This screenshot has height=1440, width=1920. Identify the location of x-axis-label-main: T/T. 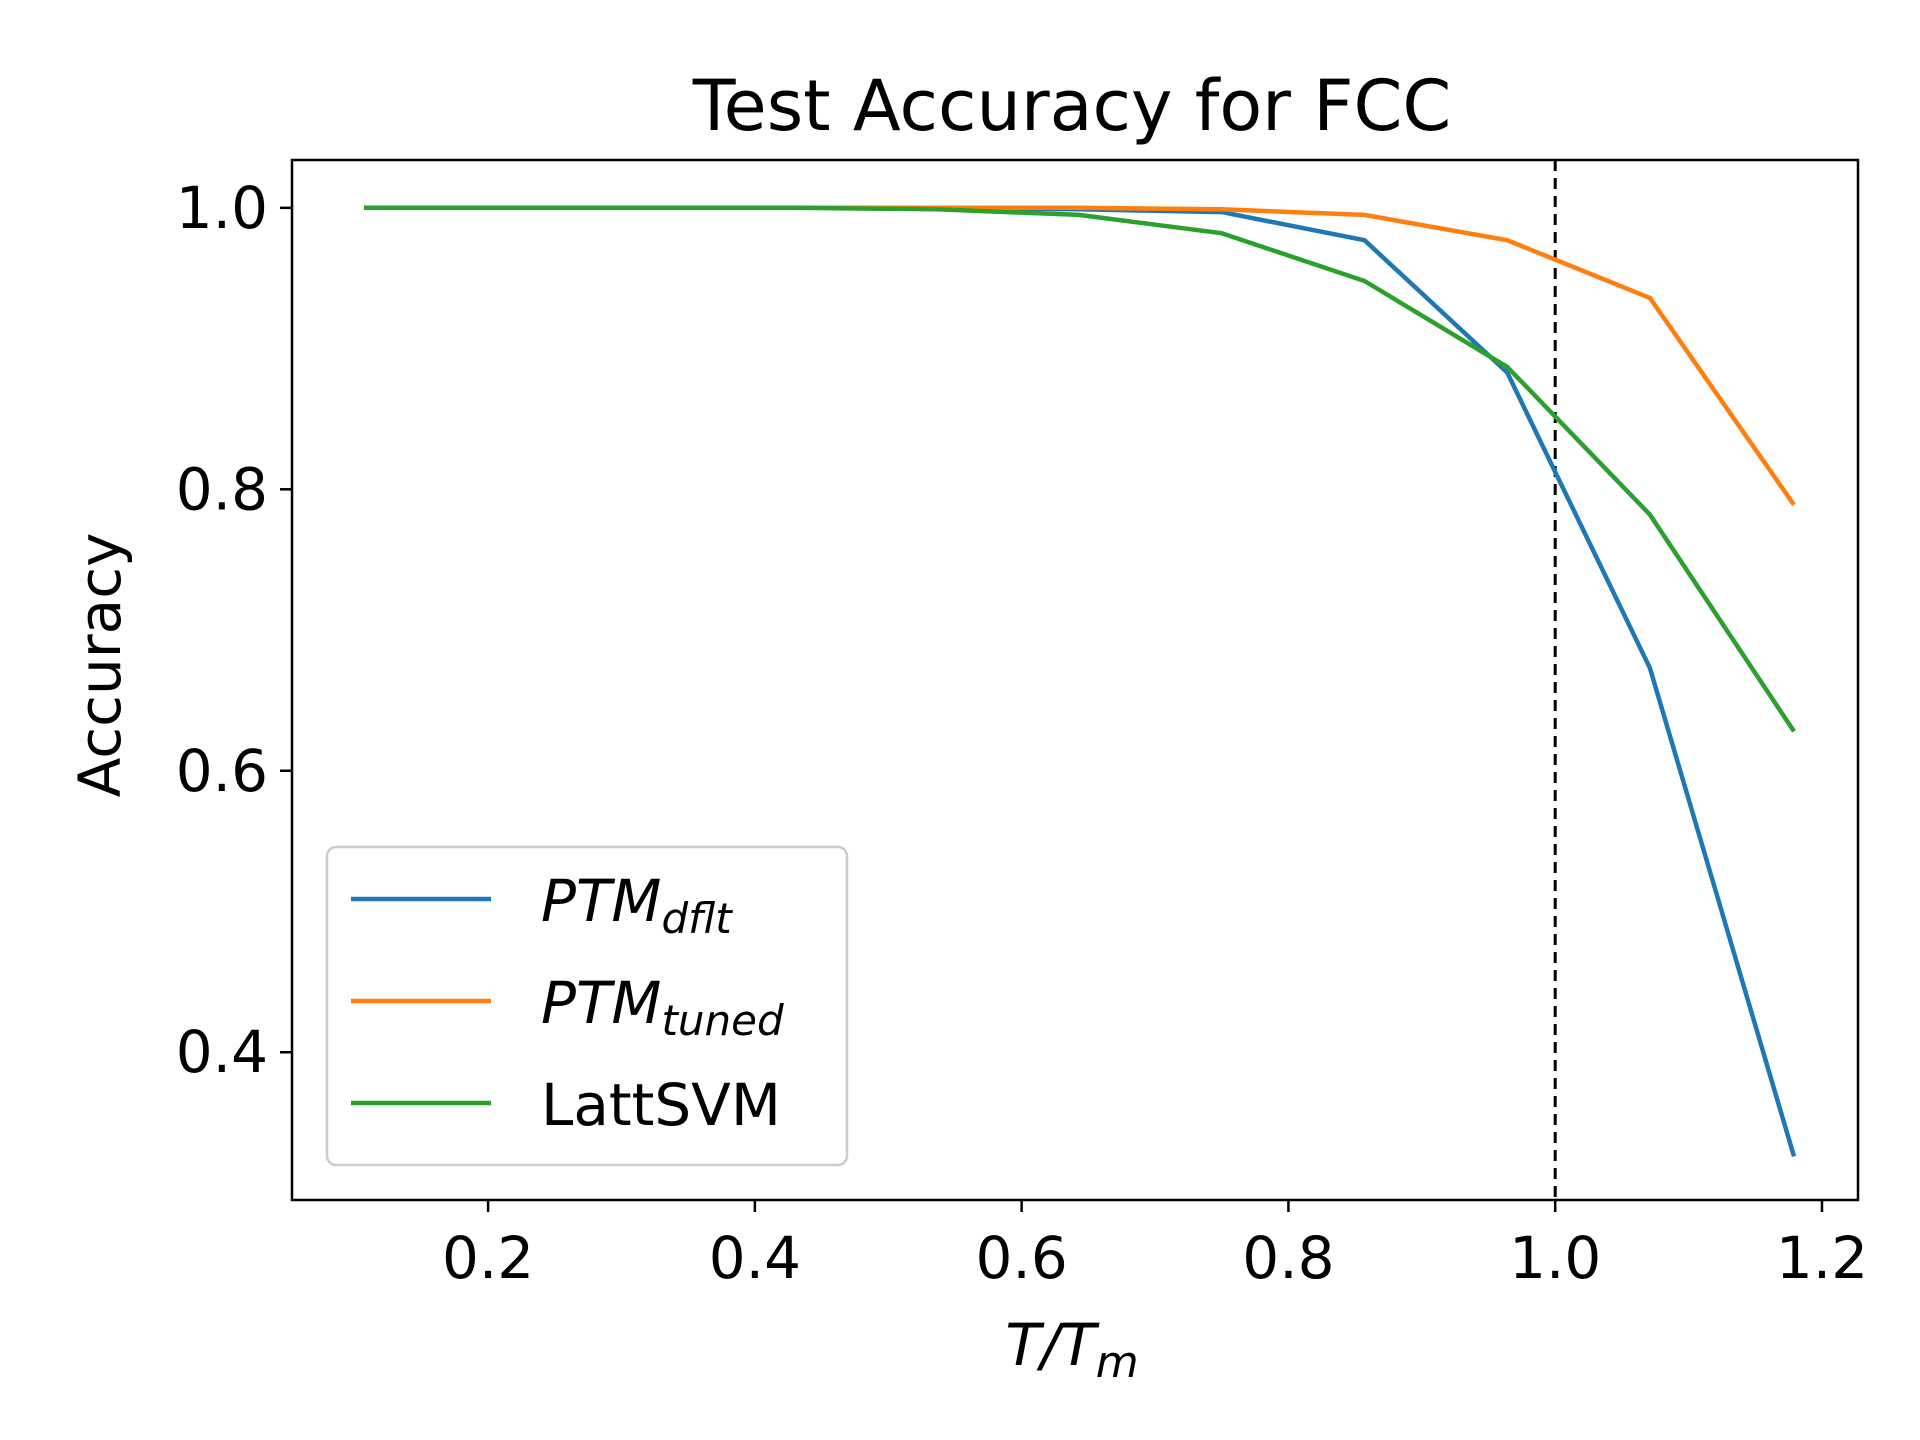
(1052, 1345).